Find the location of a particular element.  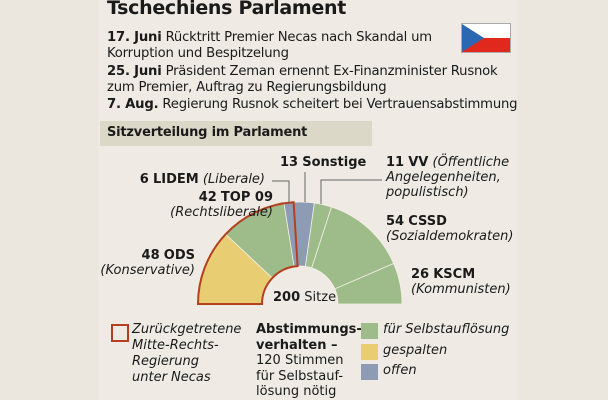

event-text: Rücktritt Premier Necas nach Skandal um is located at coordinates (299, 37).